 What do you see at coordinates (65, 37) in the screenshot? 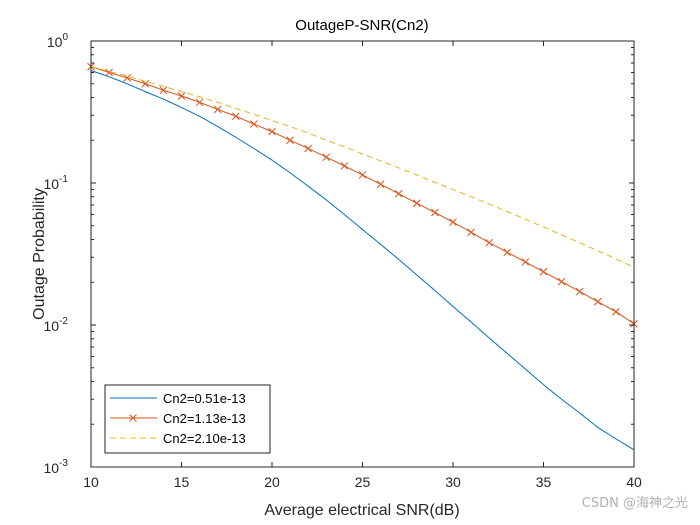
I see `y-tick-exponent: 0` at bounding box center [65, 37].